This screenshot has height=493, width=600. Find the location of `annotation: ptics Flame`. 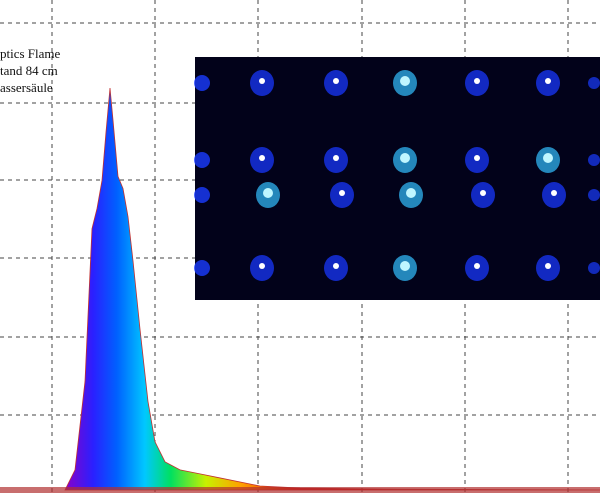

annotation: ptics Flame is located at coordinates (30, 53).